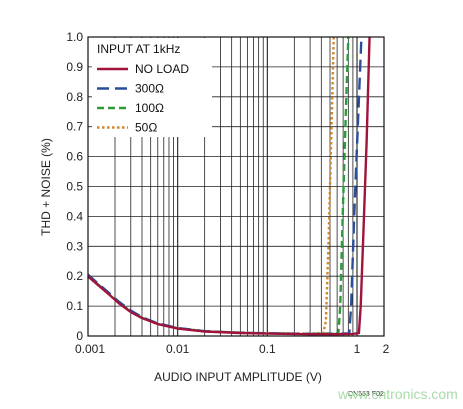 The height and width of the screenshot is (409, 463). I want to click on x-tick-label: 2, so click(386, 349).